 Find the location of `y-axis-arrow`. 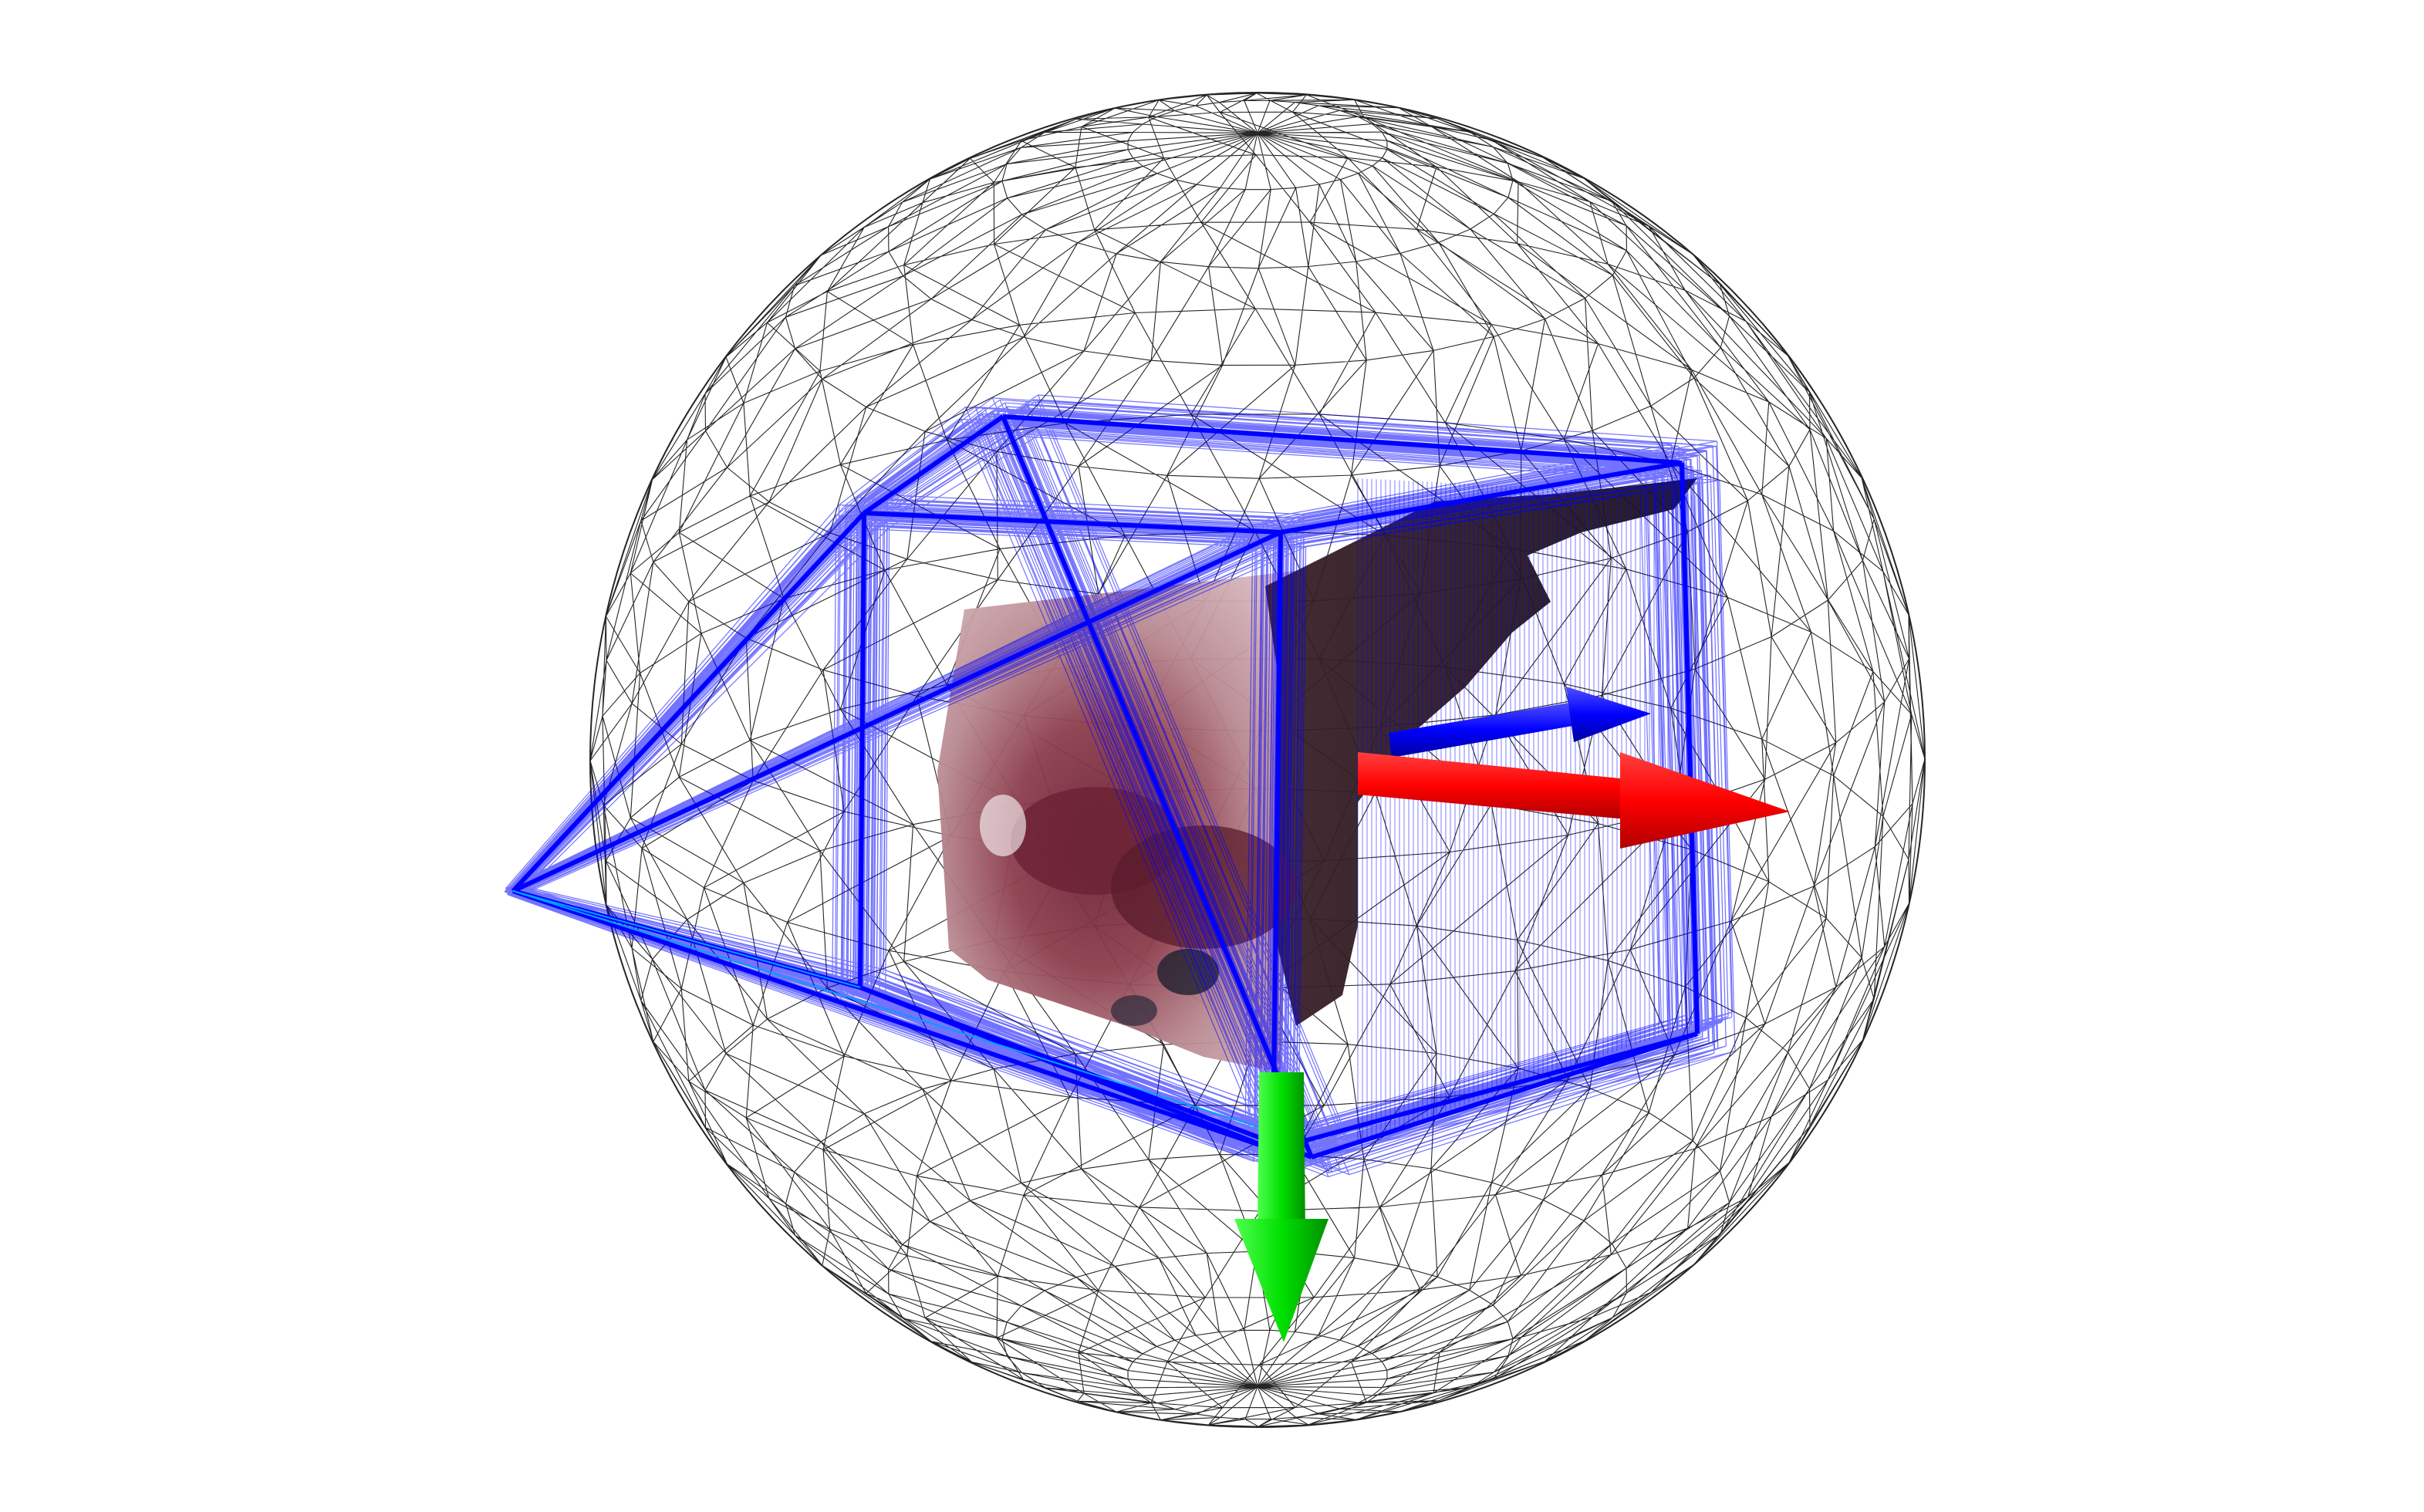

y-axis-arrow is located at coordinates (1281, 1207).